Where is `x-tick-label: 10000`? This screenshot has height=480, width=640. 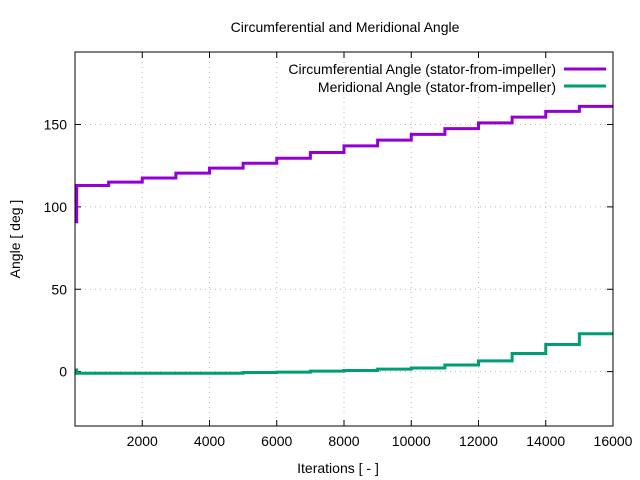 x-tick-label: 10000 is located at coordinates (411, 441).